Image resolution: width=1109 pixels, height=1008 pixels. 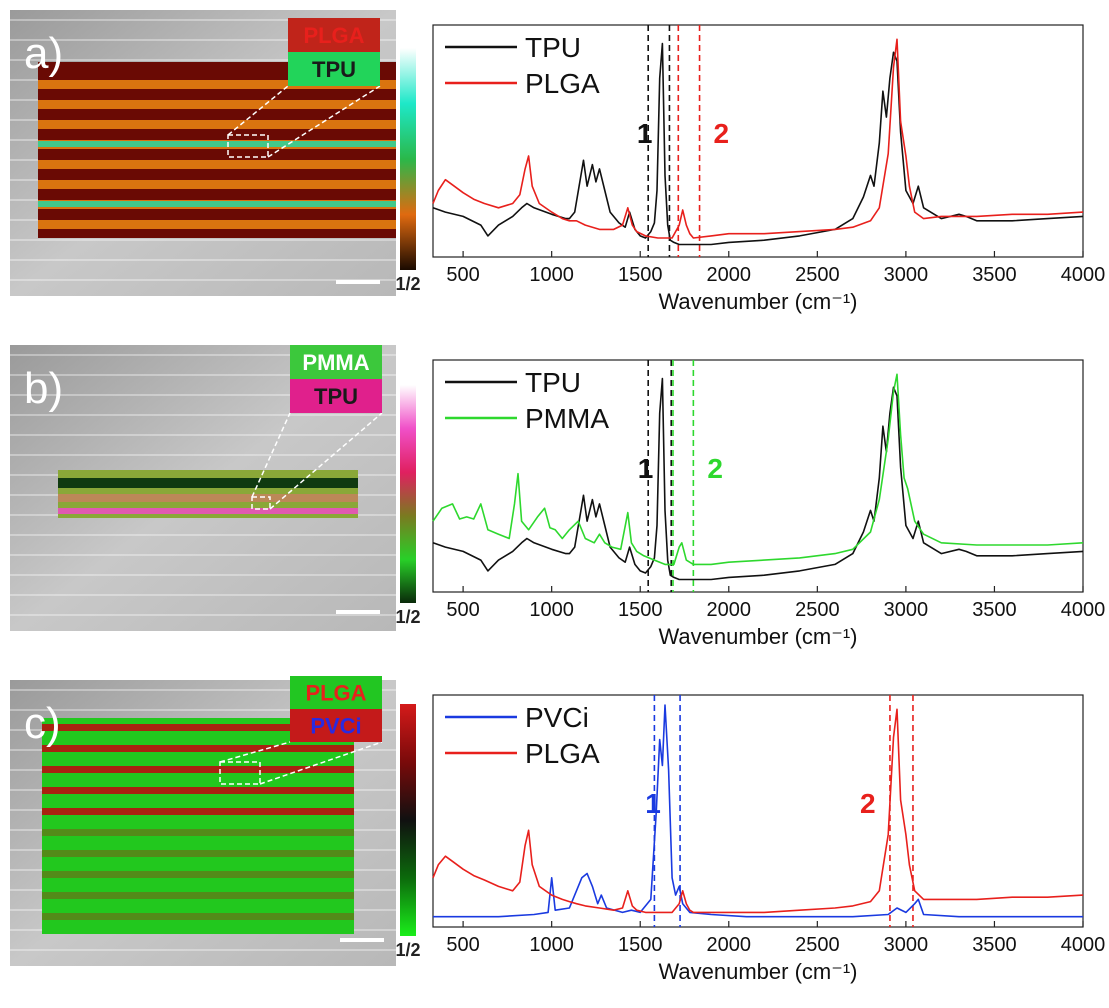 I want to click on zoom-inset: PLGA PVCi, so click(x=336, y=709).